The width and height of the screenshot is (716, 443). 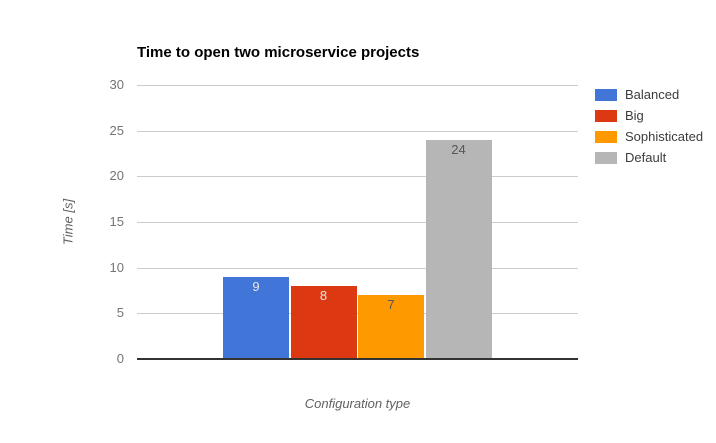 I want to click on legend-label: Balanced, so click(x=652, y=94).